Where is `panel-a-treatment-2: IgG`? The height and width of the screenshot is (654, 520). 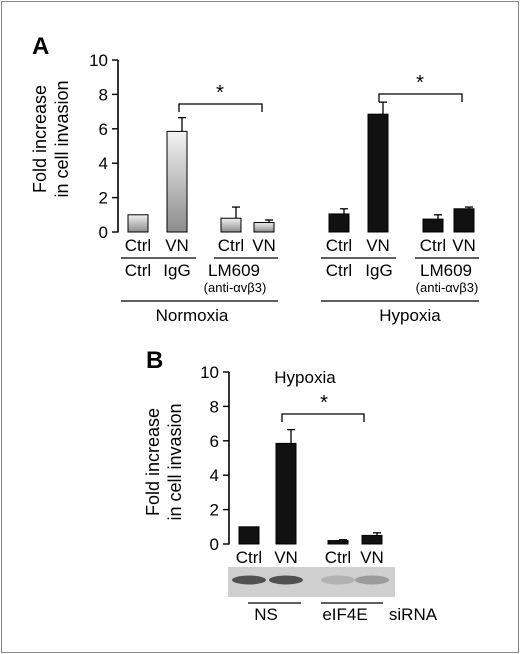
panel-a-treatment-2: IgG is located at coordinates (176, 270).